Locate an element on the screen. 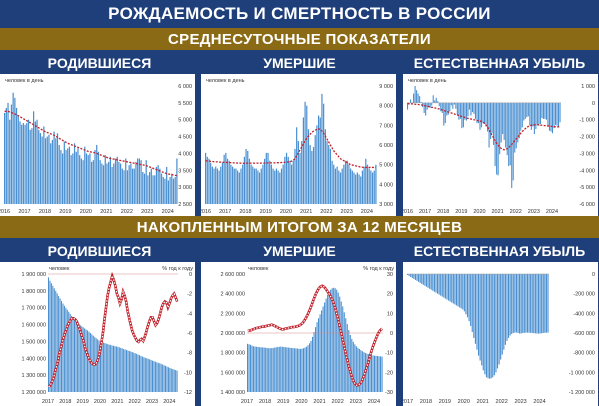 This screenshot has width=599, height=406. y-tick-label: 2 200 000 is located at coordinates (233, 314).